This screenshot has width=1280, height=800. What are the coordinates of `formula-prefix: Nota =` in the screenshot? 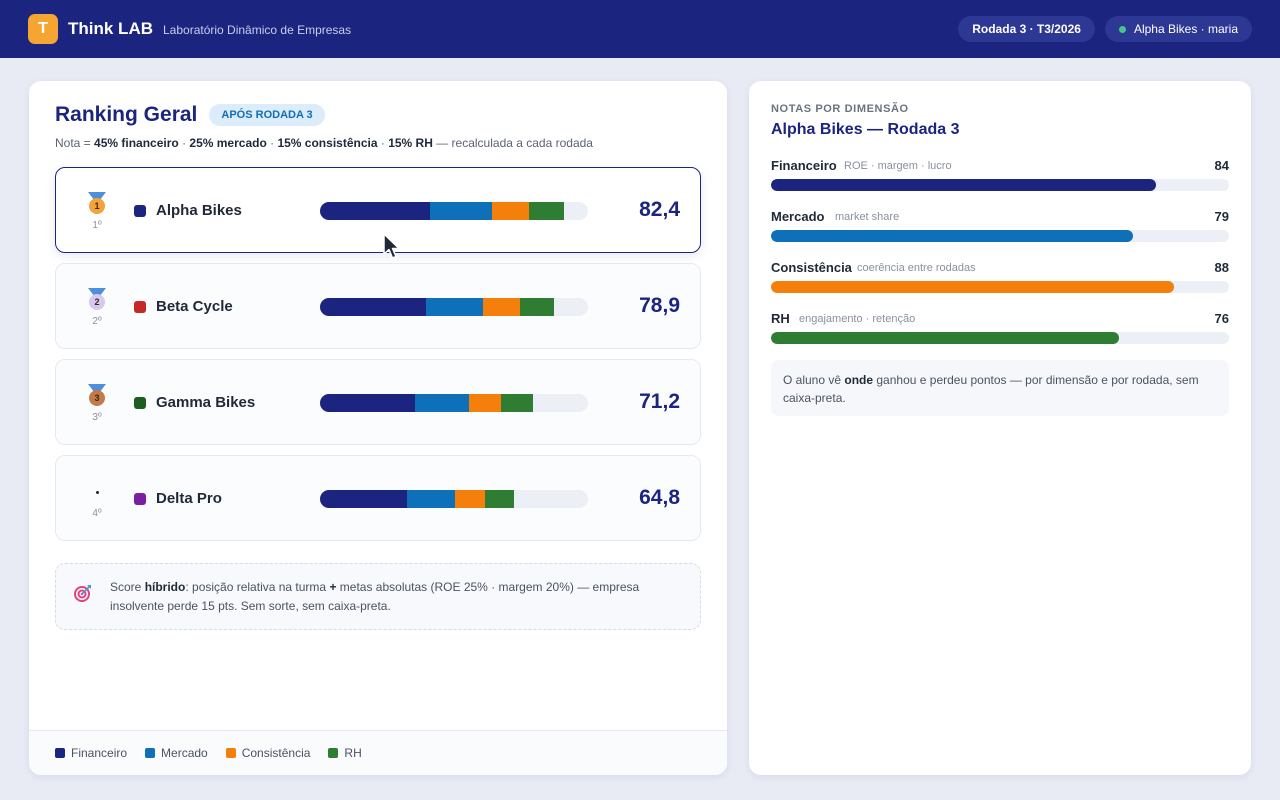 It's located at (75, 143).